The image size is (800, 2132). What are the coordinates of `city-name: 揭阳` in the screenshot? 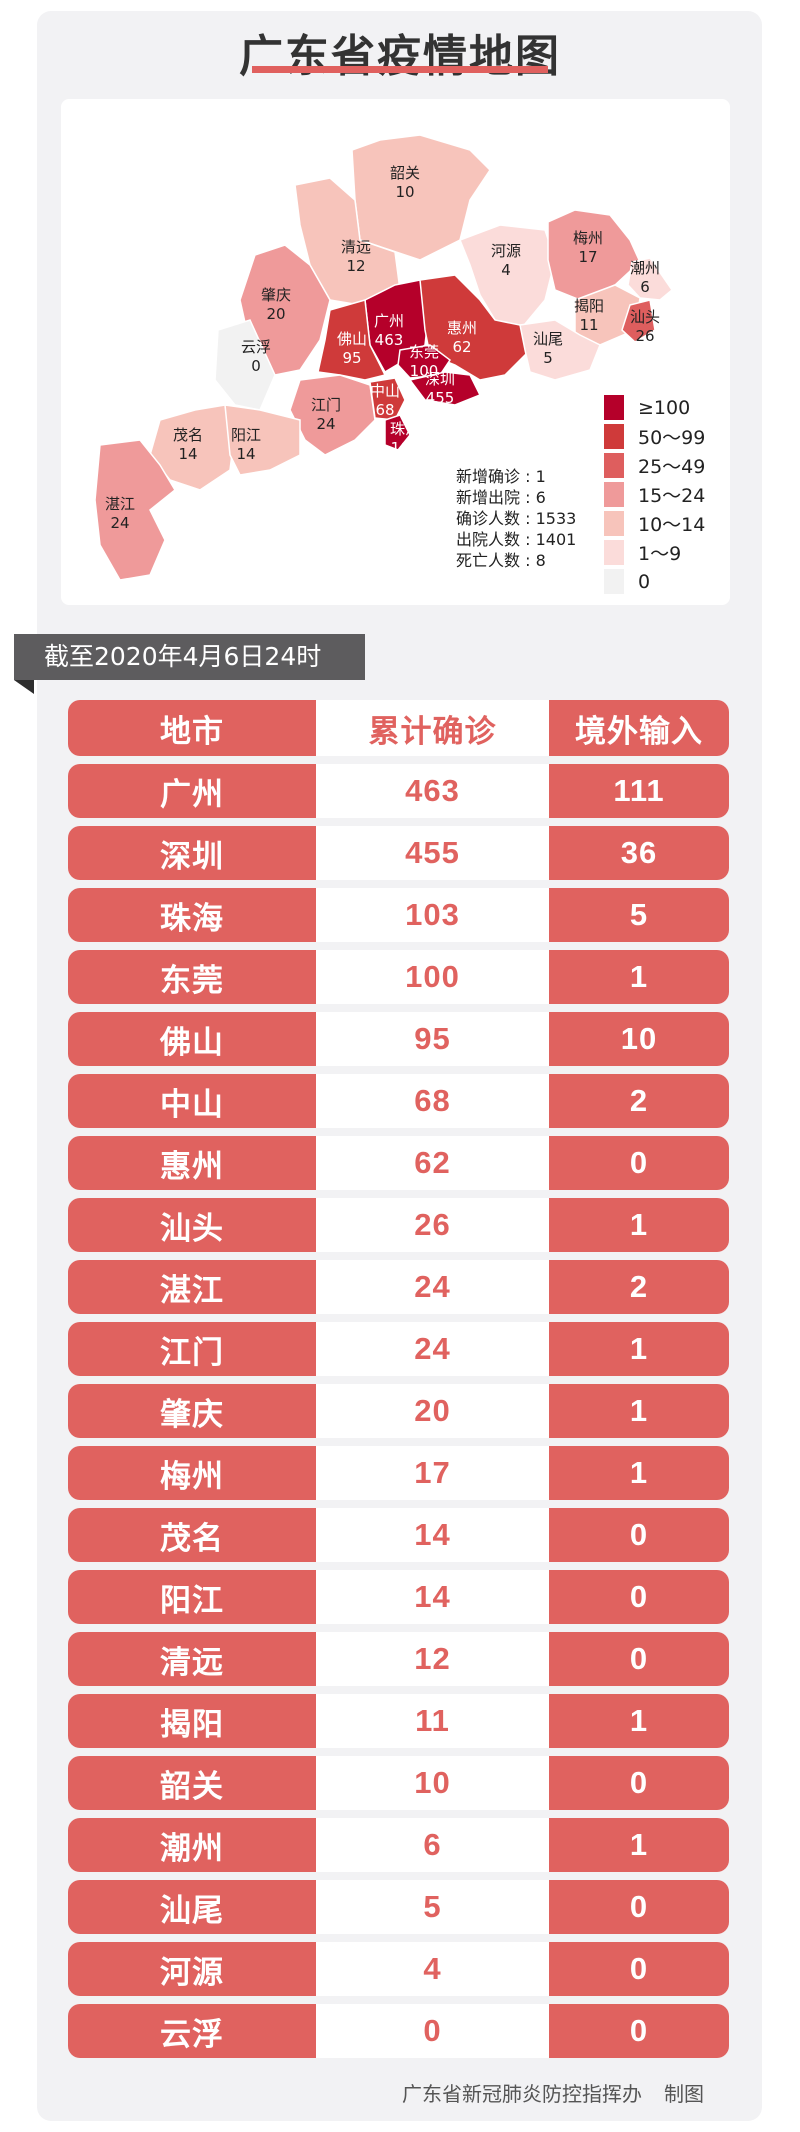 It's located at (192, 1721).